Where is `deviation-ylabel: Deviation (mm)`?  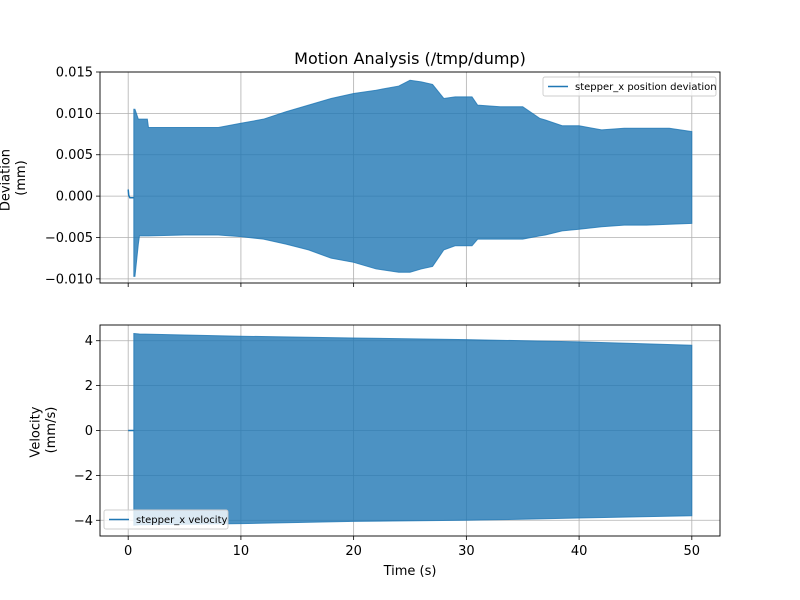 deviation-ylabel: Deviation (mm) is located at coordinates (14, 178).